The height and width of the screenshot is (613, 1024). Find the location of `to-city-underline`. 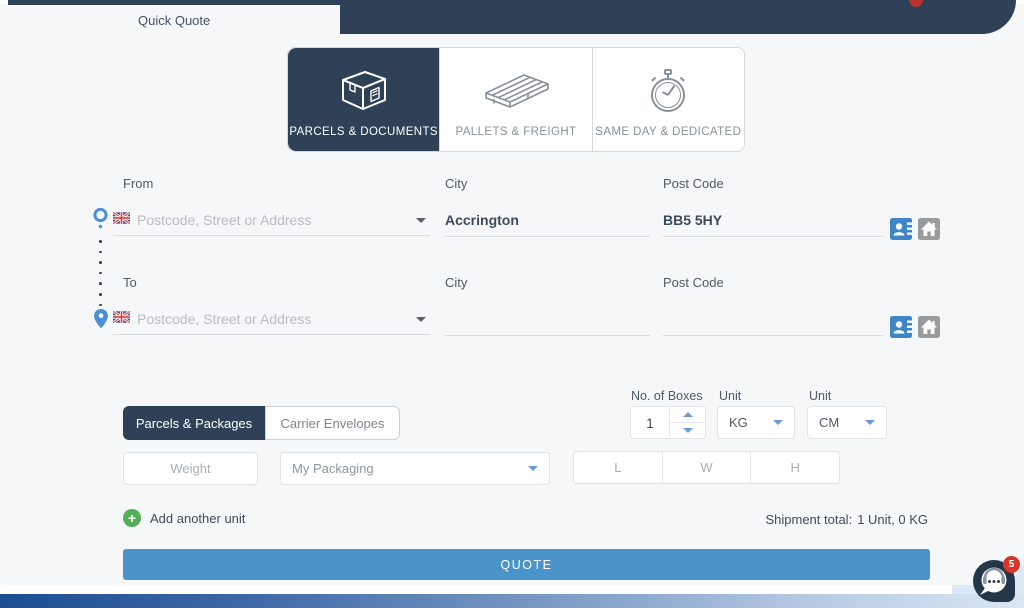

to-city-underline is located at coordinates (547, 335).